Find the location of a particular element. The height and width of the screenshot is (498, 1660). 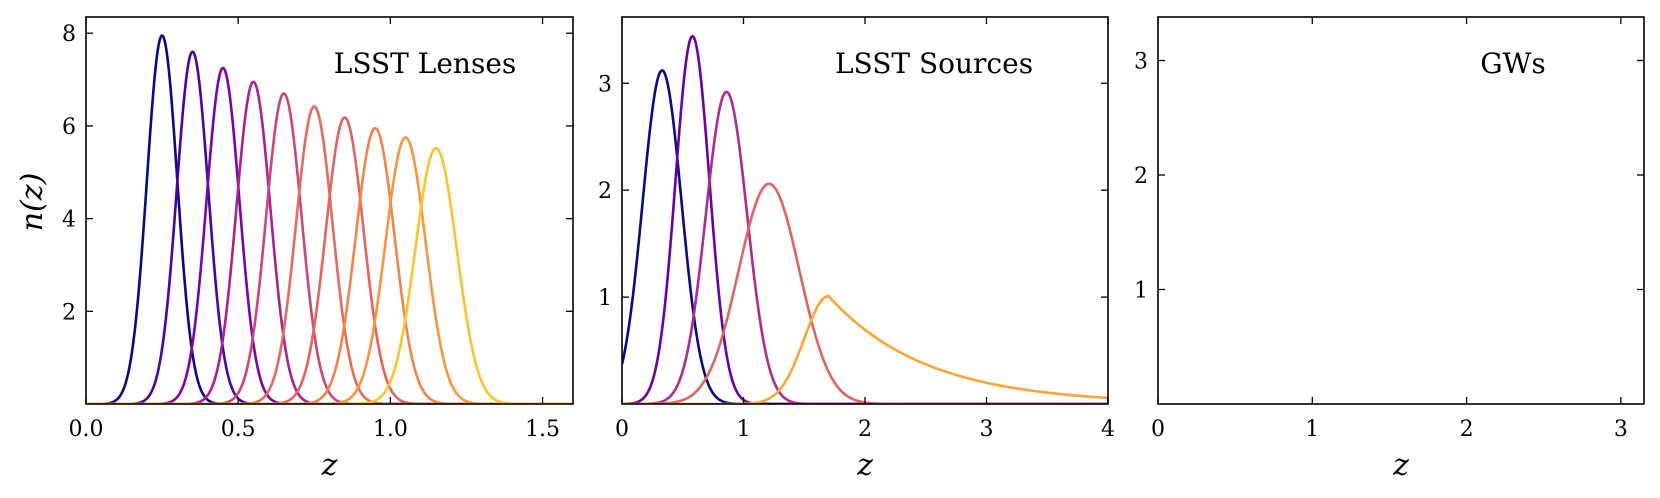

y-tick-label: 6 is located at coordinates (69, 127).